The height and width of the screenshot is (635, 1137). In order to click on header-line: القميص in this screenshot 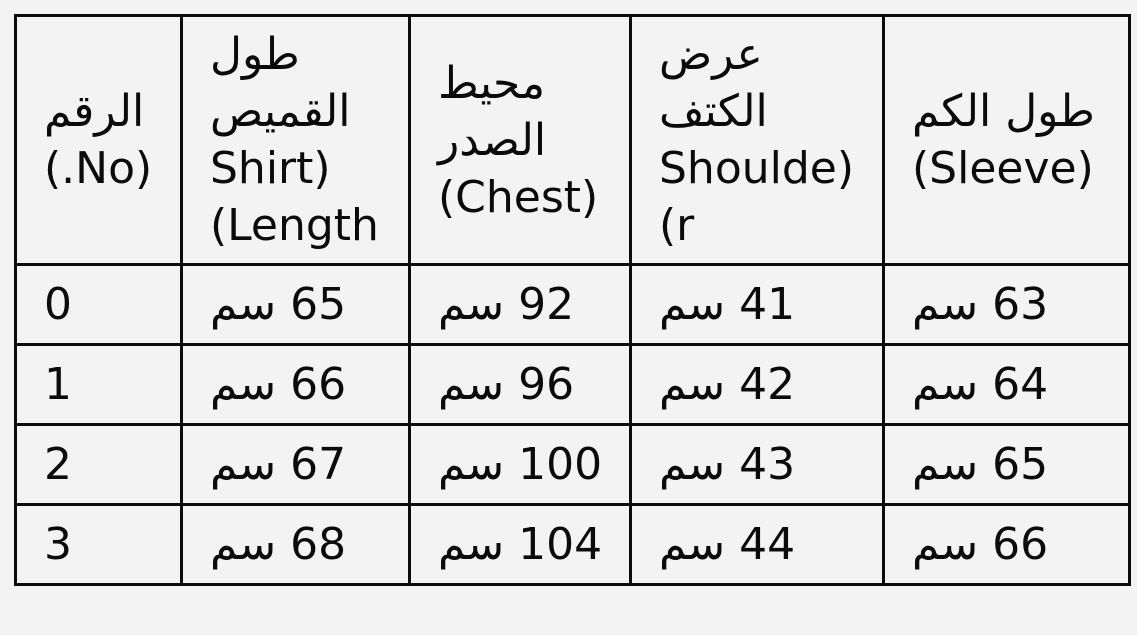, I will do `click(280, 111)`.